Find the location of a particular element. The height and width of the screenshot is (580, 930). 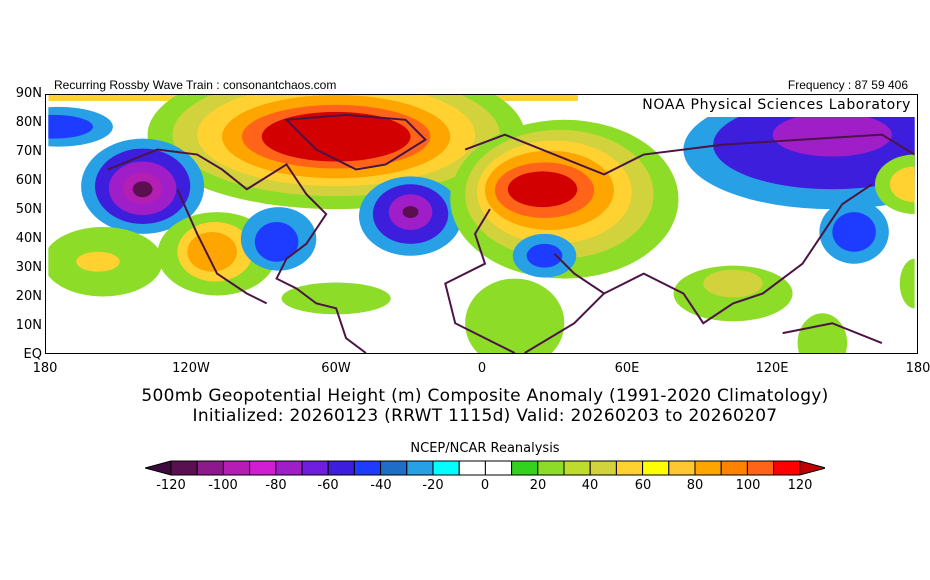

credit-label: NOAA Physical Sciences Laboratory is located at coordinates (747, 106).